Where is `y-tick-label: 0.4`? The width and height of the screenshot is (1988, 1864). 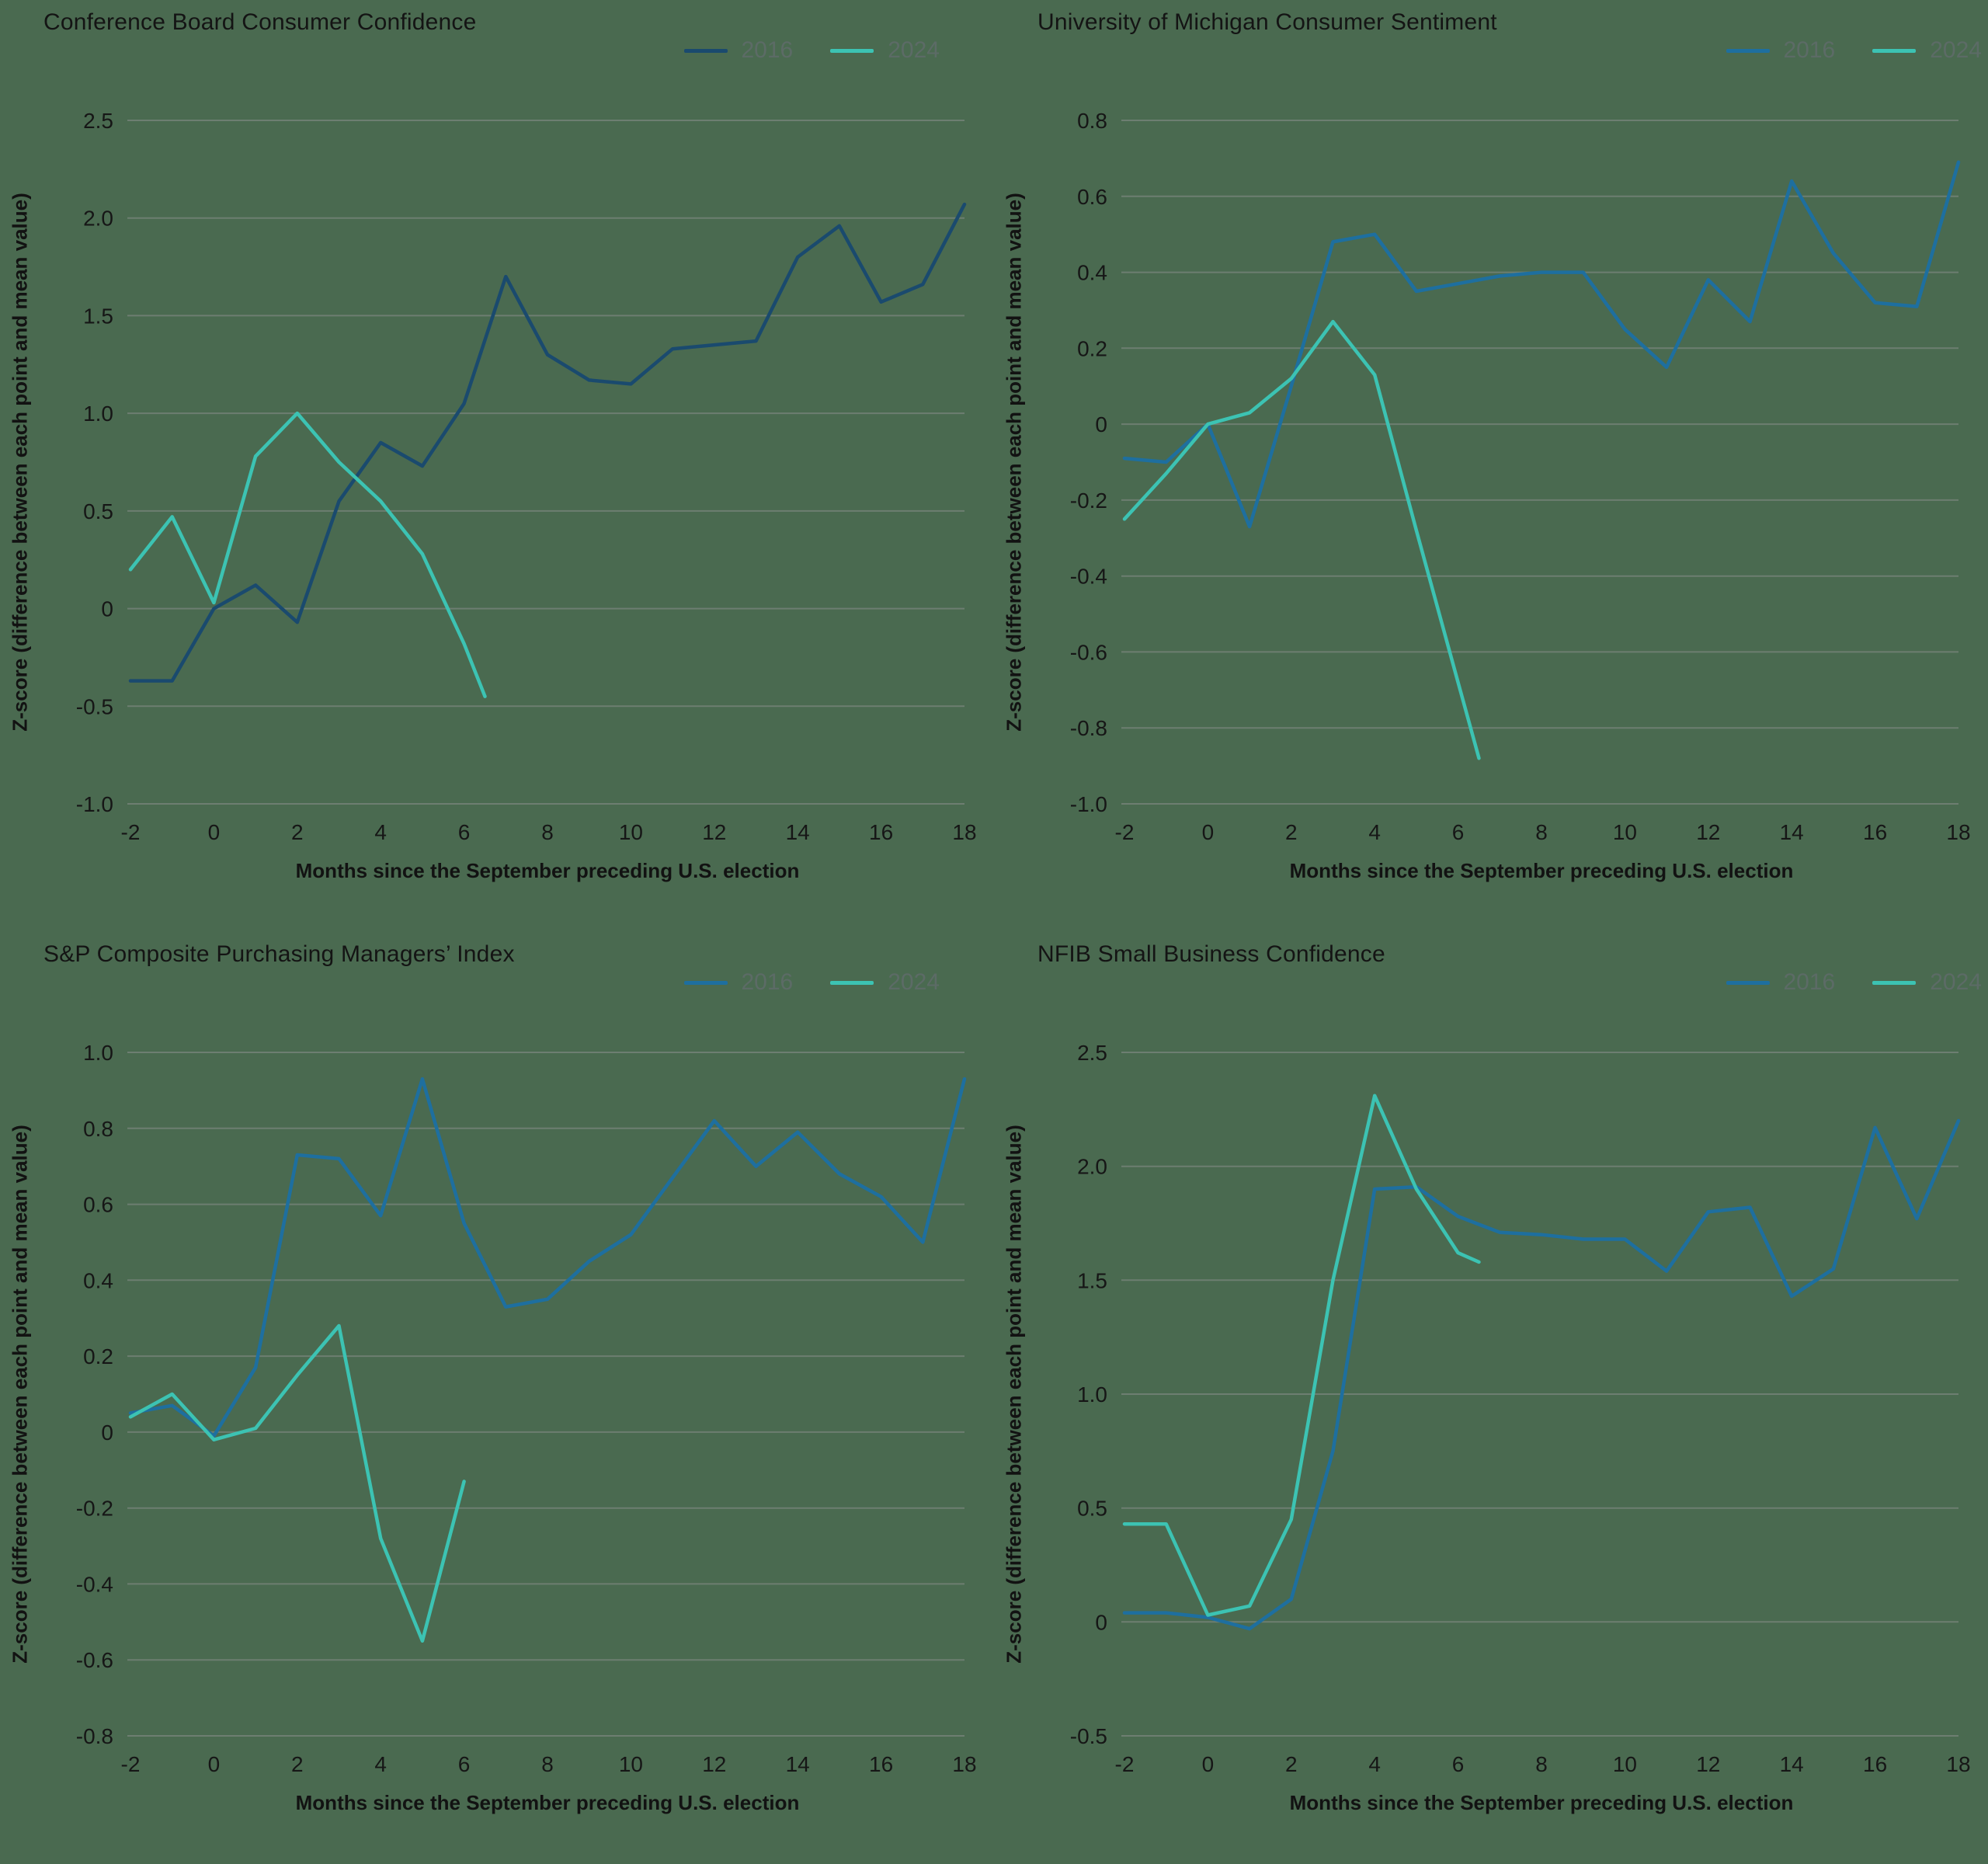
y-tick-label: 0.4 is located at coordinates (1092, 273).